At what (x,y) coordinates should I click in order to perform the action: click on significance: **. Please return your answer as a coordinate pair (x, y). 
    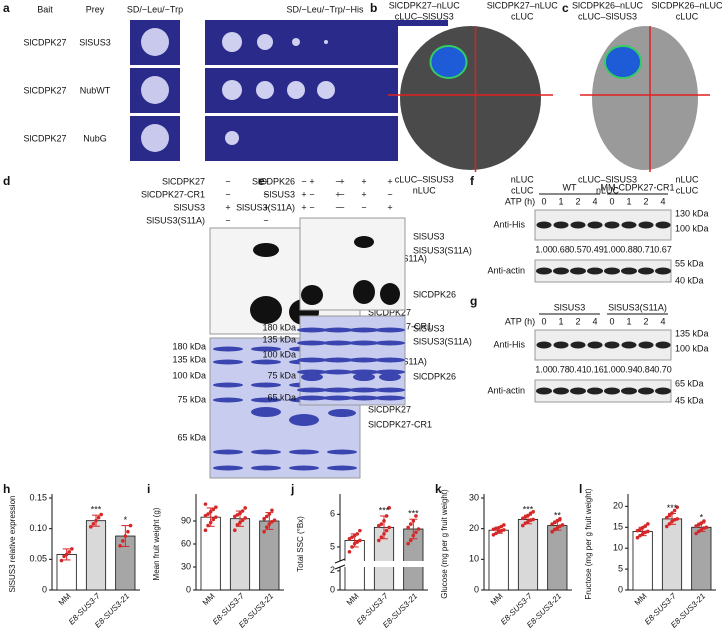
    Looking at the image, I should click on (558, 515).